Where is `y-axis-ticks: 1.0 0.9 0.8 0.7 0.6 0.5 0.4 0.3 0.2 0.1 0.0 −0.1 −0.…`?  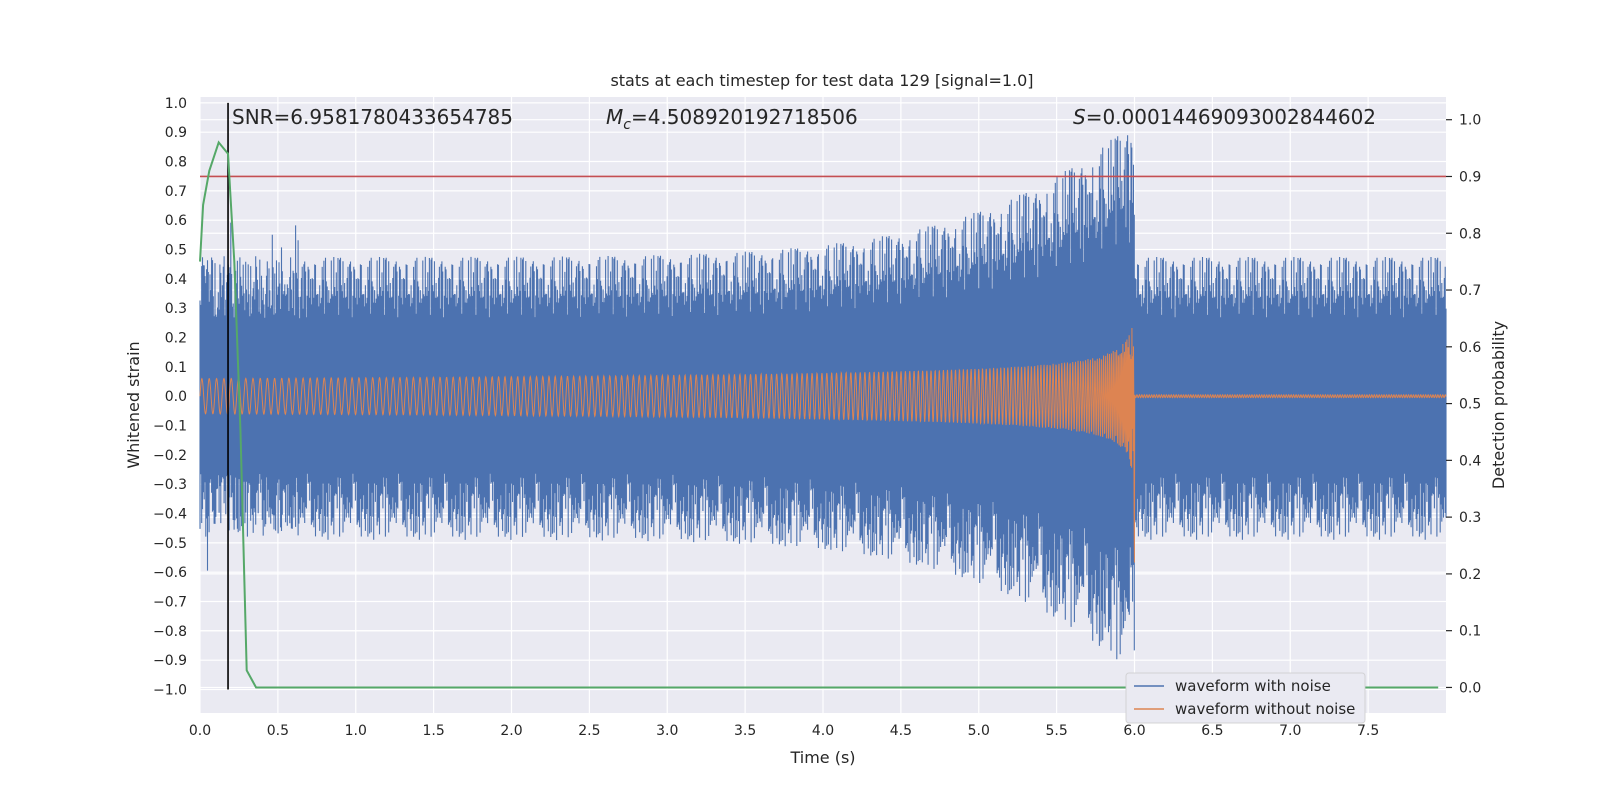 y-axis-ticks: 1.0 0.9 0.8 0.7 0.6 0.5 0.4 0.3 0.2 0.1 0.0 −0.1 −0.… is located at coordinates (170, 397).